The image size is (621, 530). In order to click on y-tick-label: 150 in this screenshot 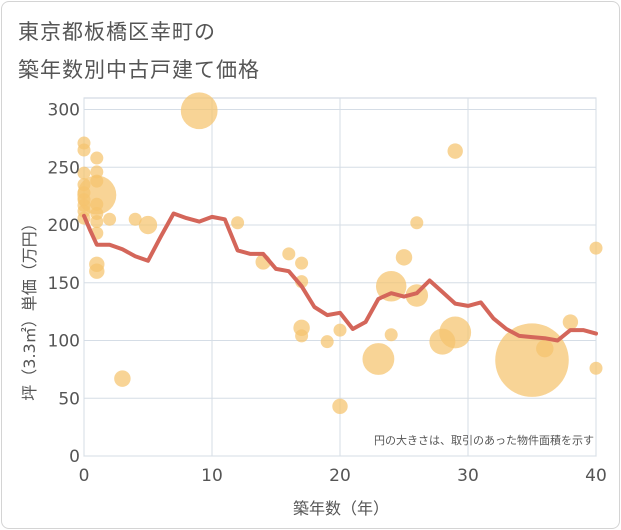, I will do `click(64, 284)`.